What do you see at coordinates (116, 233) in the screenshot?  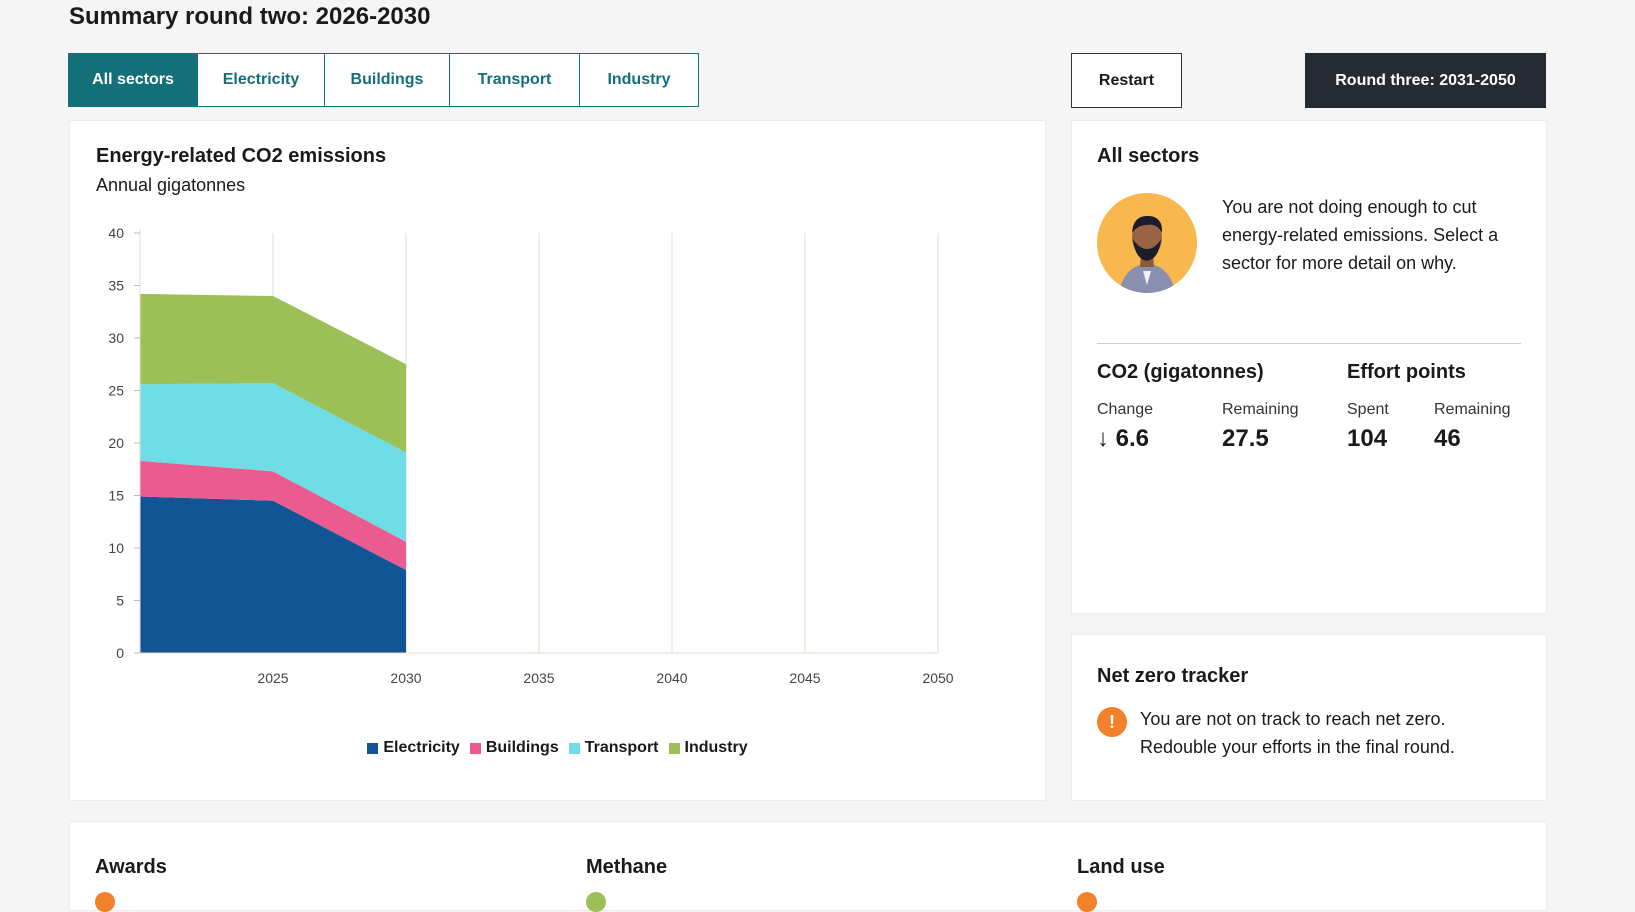 I see `y-tick-label-40: 40` at bounding box center [116, 233].